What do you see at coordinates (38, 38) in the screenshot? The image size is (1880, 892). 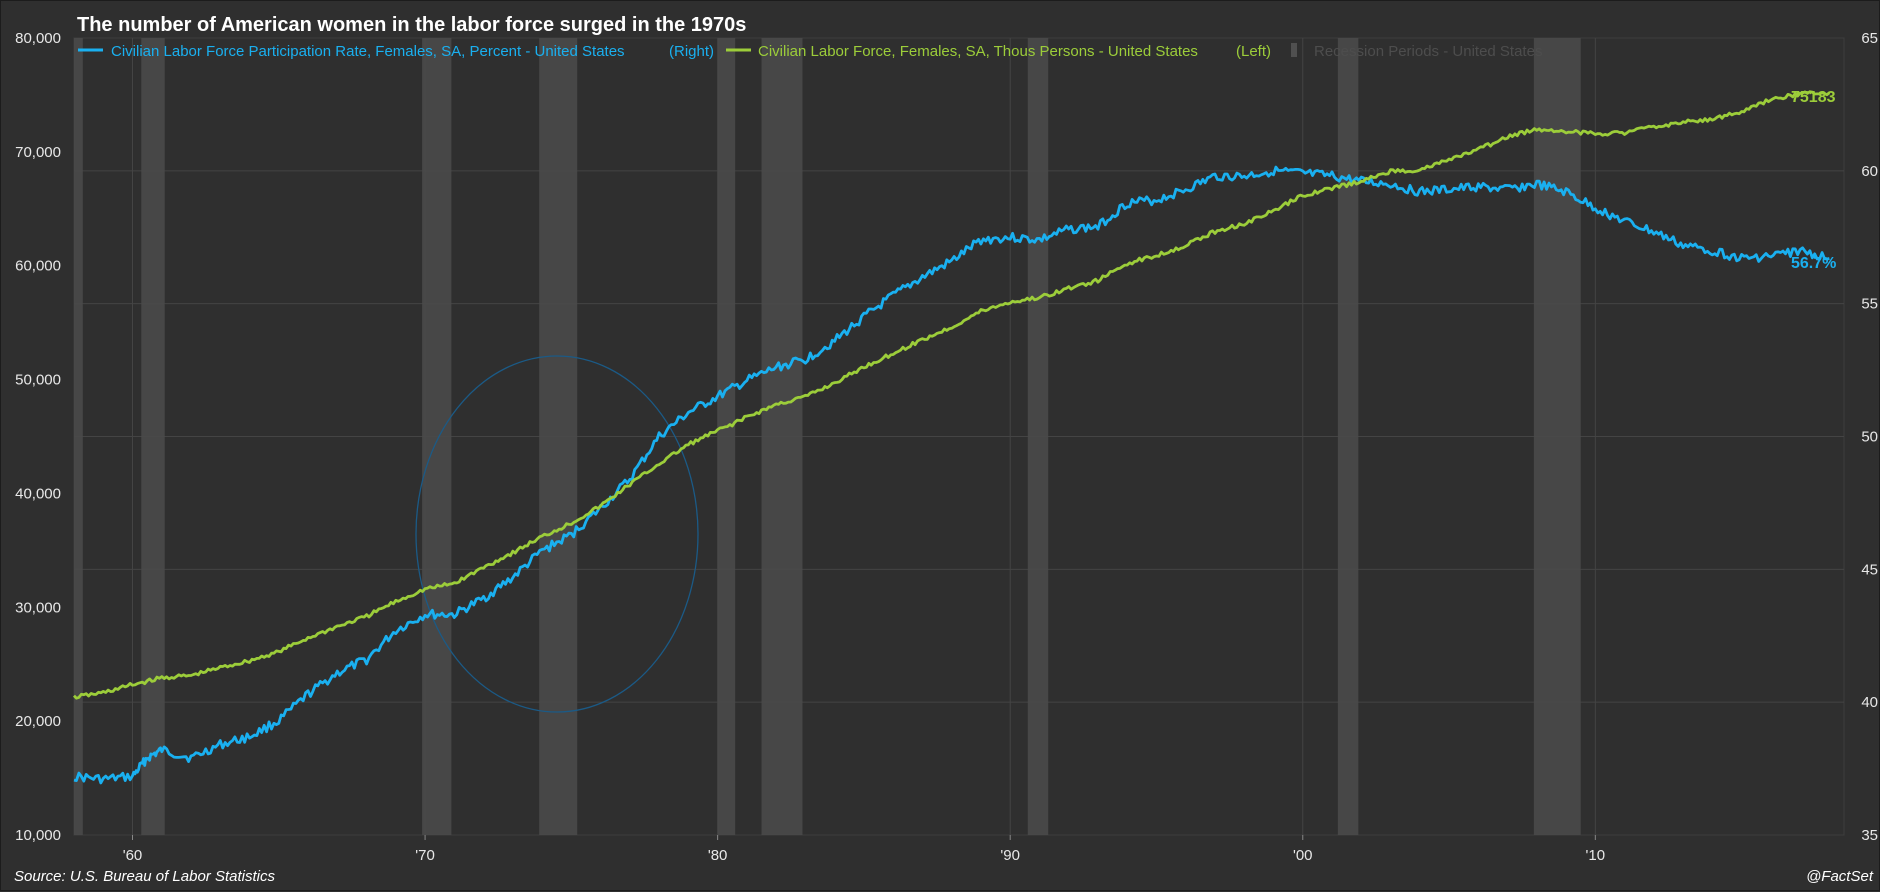 I see `y-left-tick-label: 80,000` at bounding box center [38, 38].